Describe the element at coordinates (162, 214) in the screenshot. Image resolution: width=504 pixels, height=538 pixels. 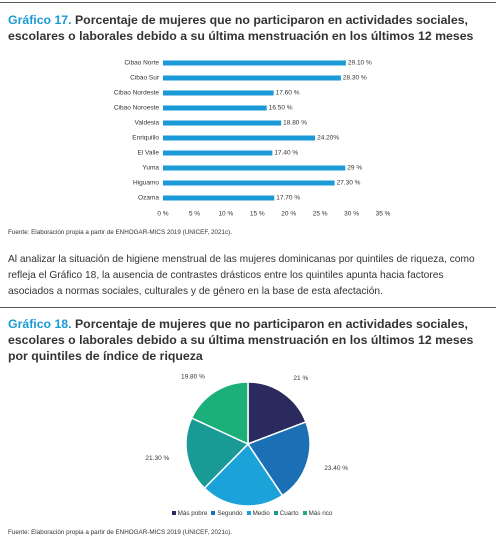
I see `x-tick-label: 0 %` at that location.